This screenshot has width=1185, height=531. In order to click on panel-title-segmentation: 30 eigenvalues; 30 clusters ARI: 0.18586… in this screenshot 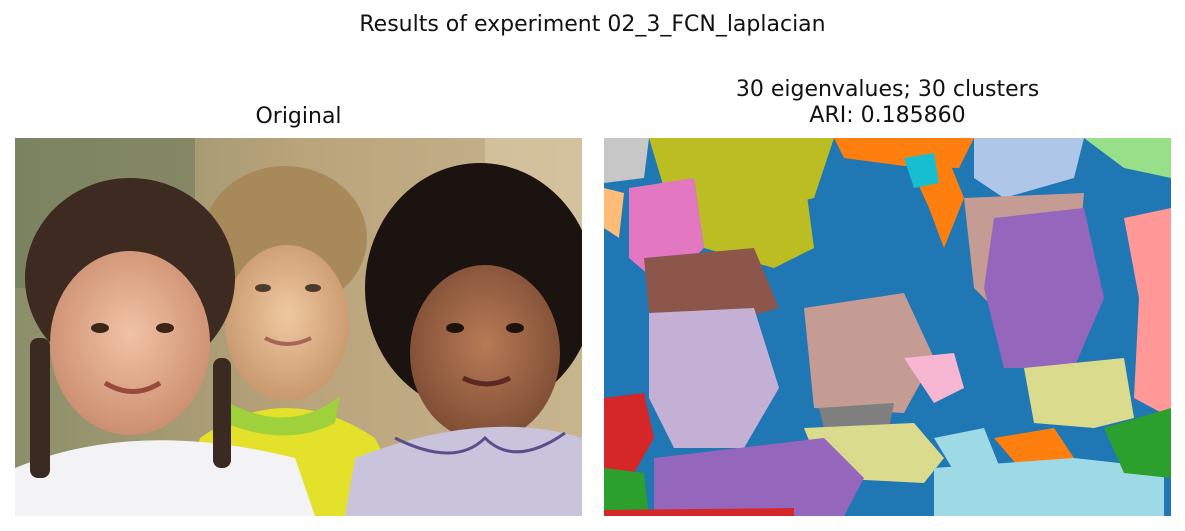, I will do `click(887, 103)`.